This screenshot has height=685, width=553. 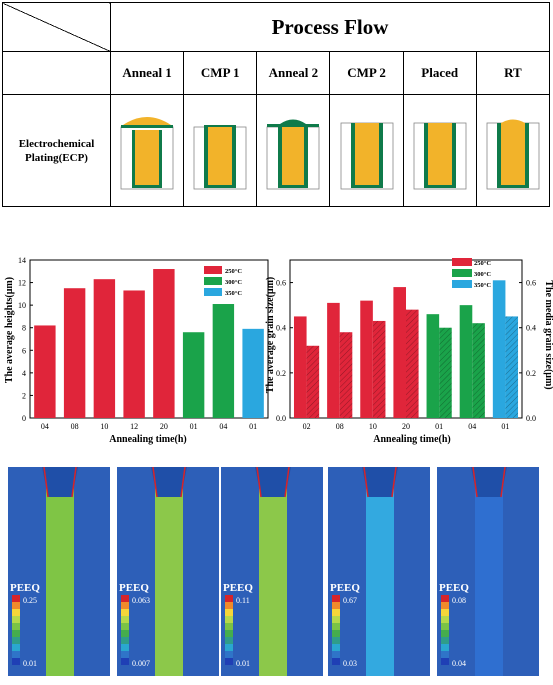 I want to click on peeq-contour: PEEQ 0.063 0.007, so click(x=168, y=571).